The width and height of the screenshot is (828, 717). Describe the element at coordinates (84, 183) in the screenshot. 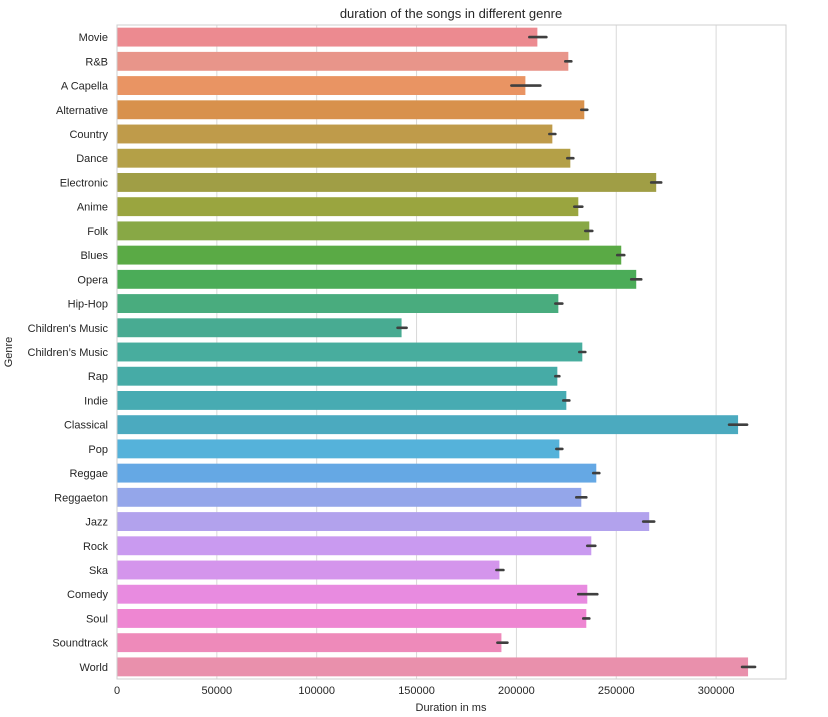

I see `y-tick-label: Electronic` at that location.